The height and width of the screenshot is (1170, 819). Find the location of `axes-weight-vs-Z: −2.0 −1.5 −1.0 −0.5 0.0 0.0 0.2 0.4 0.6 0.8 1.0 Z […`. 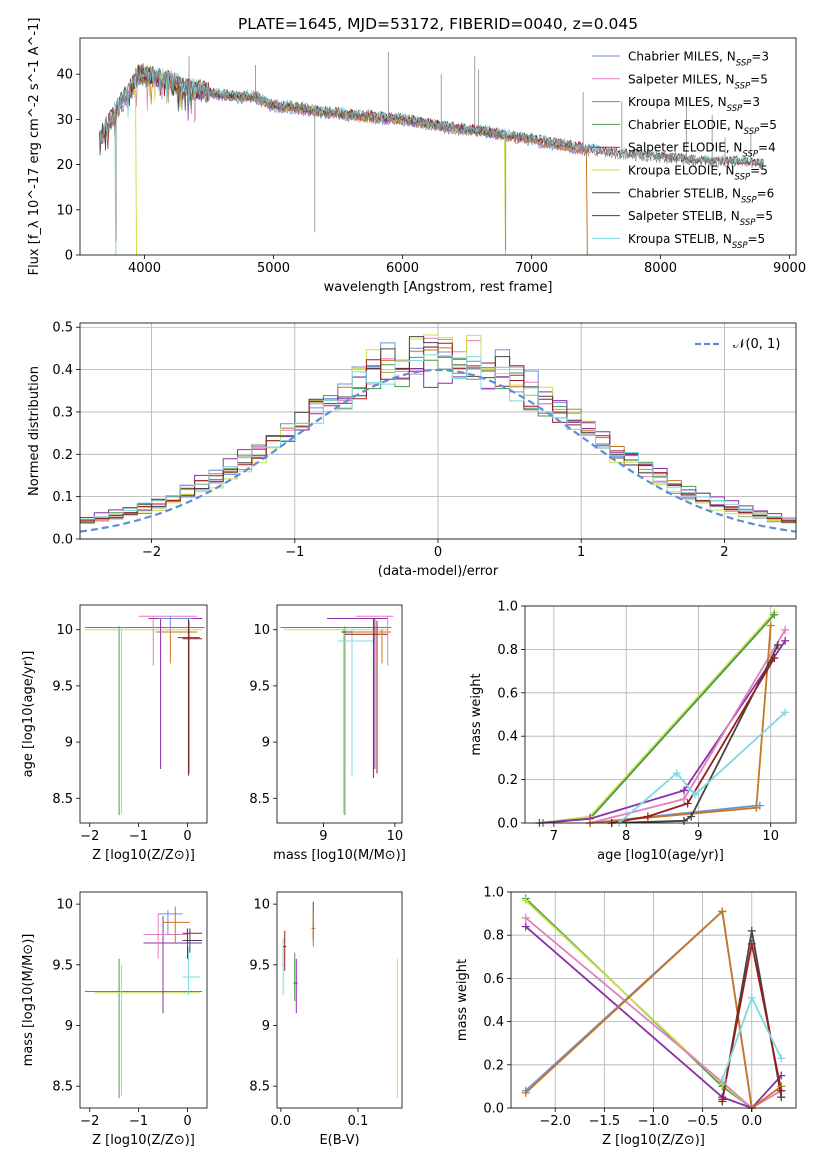

axes-weight-vs-Z: −2.0 −1.5 −1.0 −0.5 0.0 0.0 0.2 0.4 0.6 0.8 1.0 Z [… is located at coordinates (626, 1017).